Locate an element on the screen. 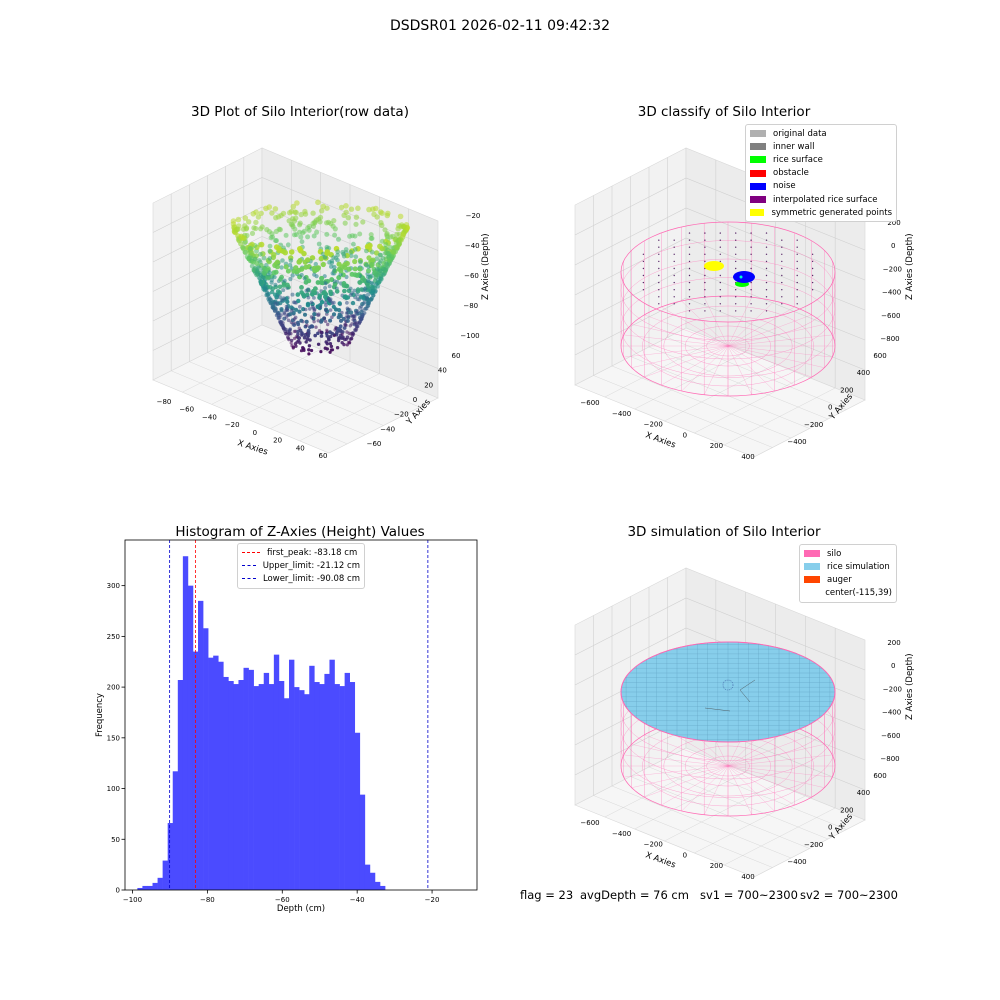 The width and height of the screenshot is (1000, 1000). sim-z-tick: −400 is located at coordinates (891, 713).